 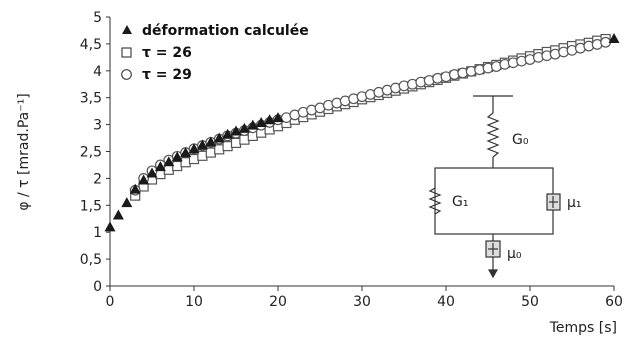 What do you see at coordinates (514, 254) in the screenshot?
I see `model-label-mu0: μ₀` at bounding box center [514, 254].